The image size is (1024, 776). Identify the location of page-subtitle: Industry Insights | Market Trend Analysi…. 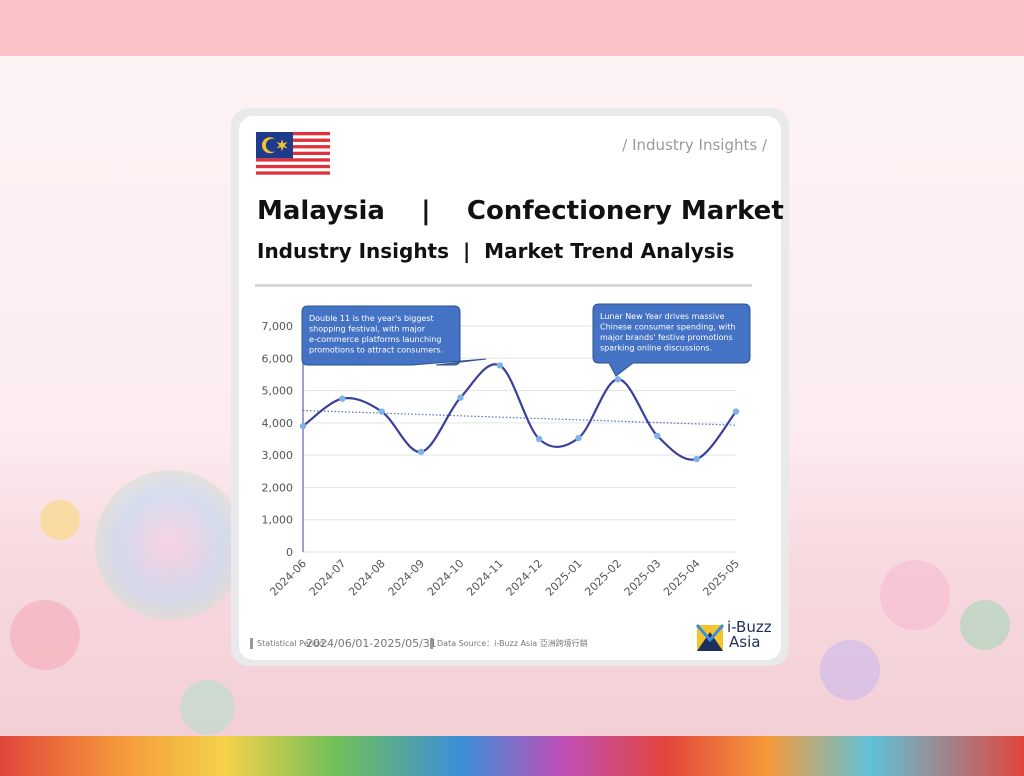
(496, 251).